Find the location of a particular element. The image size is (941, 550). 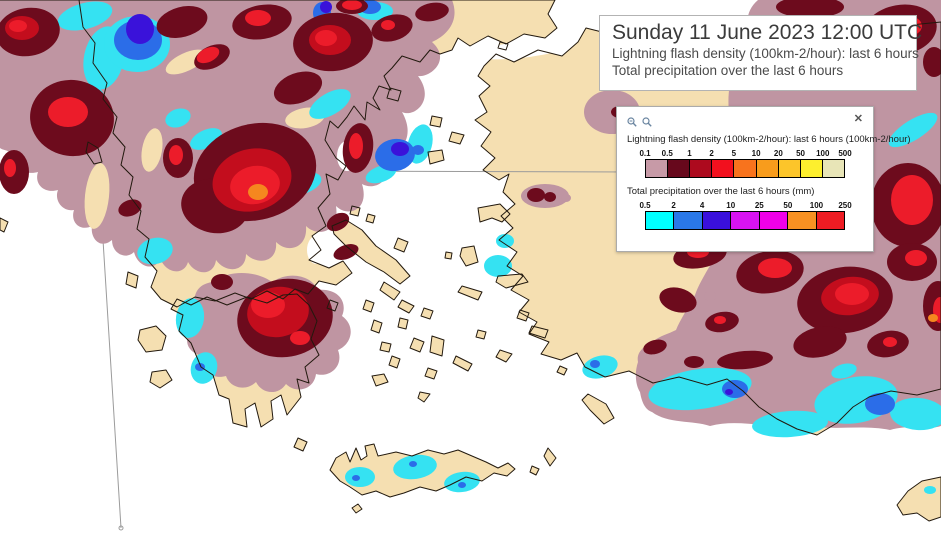

legend-tick: 25 is located at coordinates (759, 205).